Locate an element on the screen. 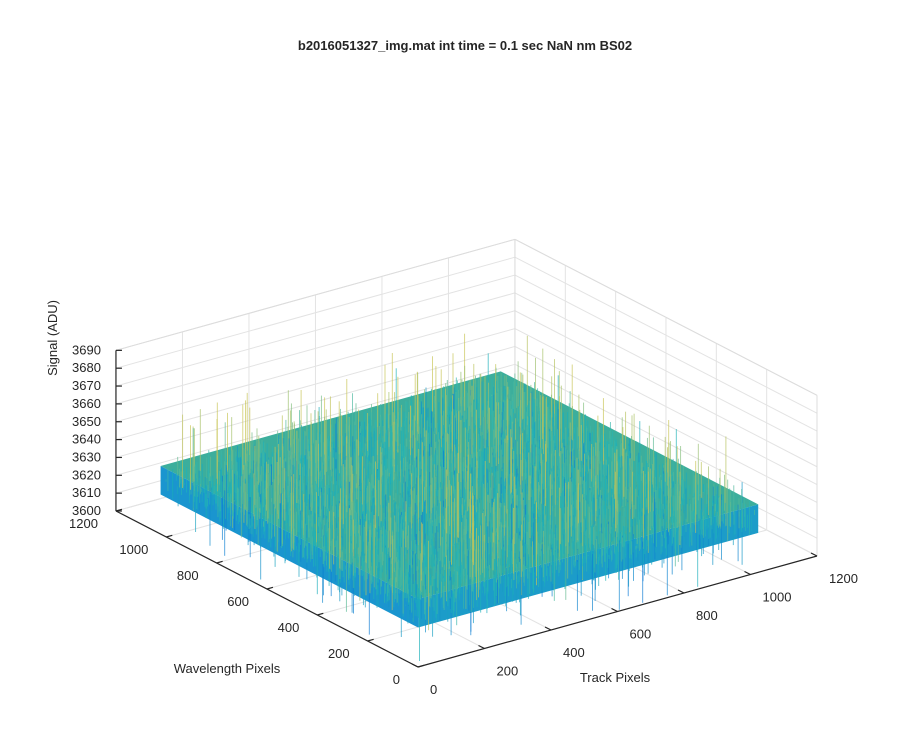 The height and width of the screenshot is (750, 900). box-edge-top-left is located at coordinates (315, 294).